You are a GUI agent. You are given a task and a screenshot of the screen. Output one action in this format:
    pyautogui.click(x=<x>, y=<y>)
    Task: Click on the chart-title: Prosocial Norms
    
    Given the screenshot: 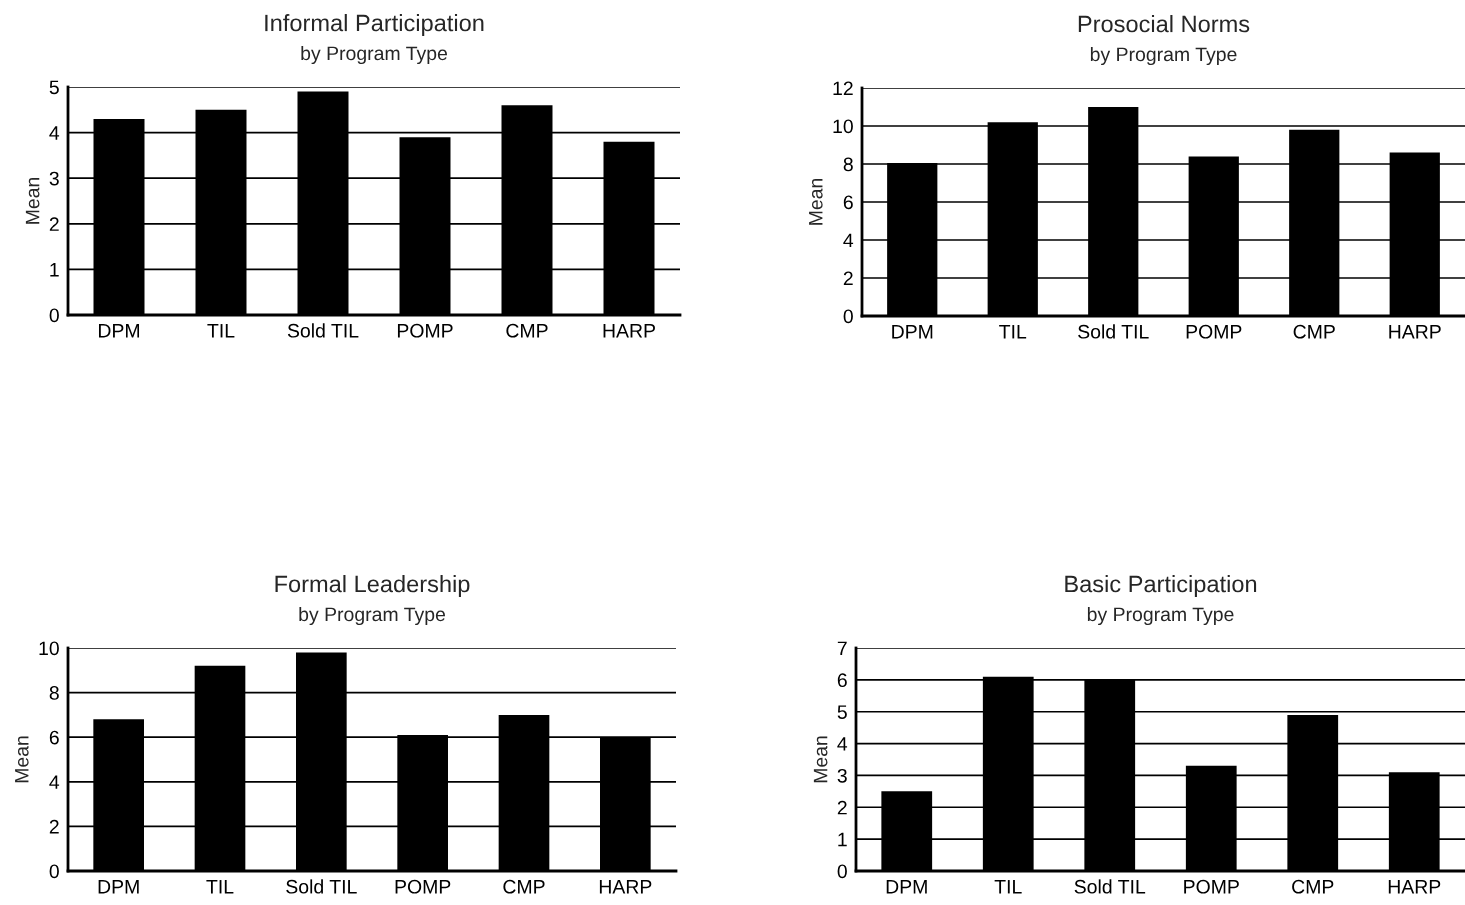 What is the action you would take?
    pyautogui.click(x=1164, y=24)
    